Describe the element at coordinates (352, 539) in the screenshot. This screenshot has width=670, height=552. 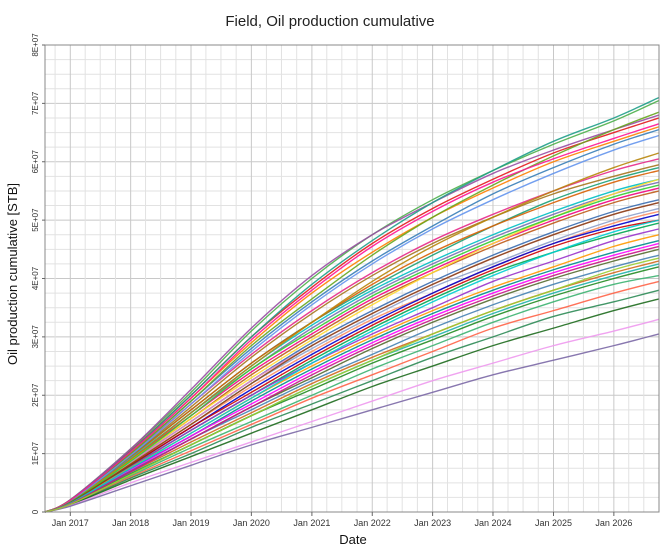
I see `x-axis-title: Date` at that location.